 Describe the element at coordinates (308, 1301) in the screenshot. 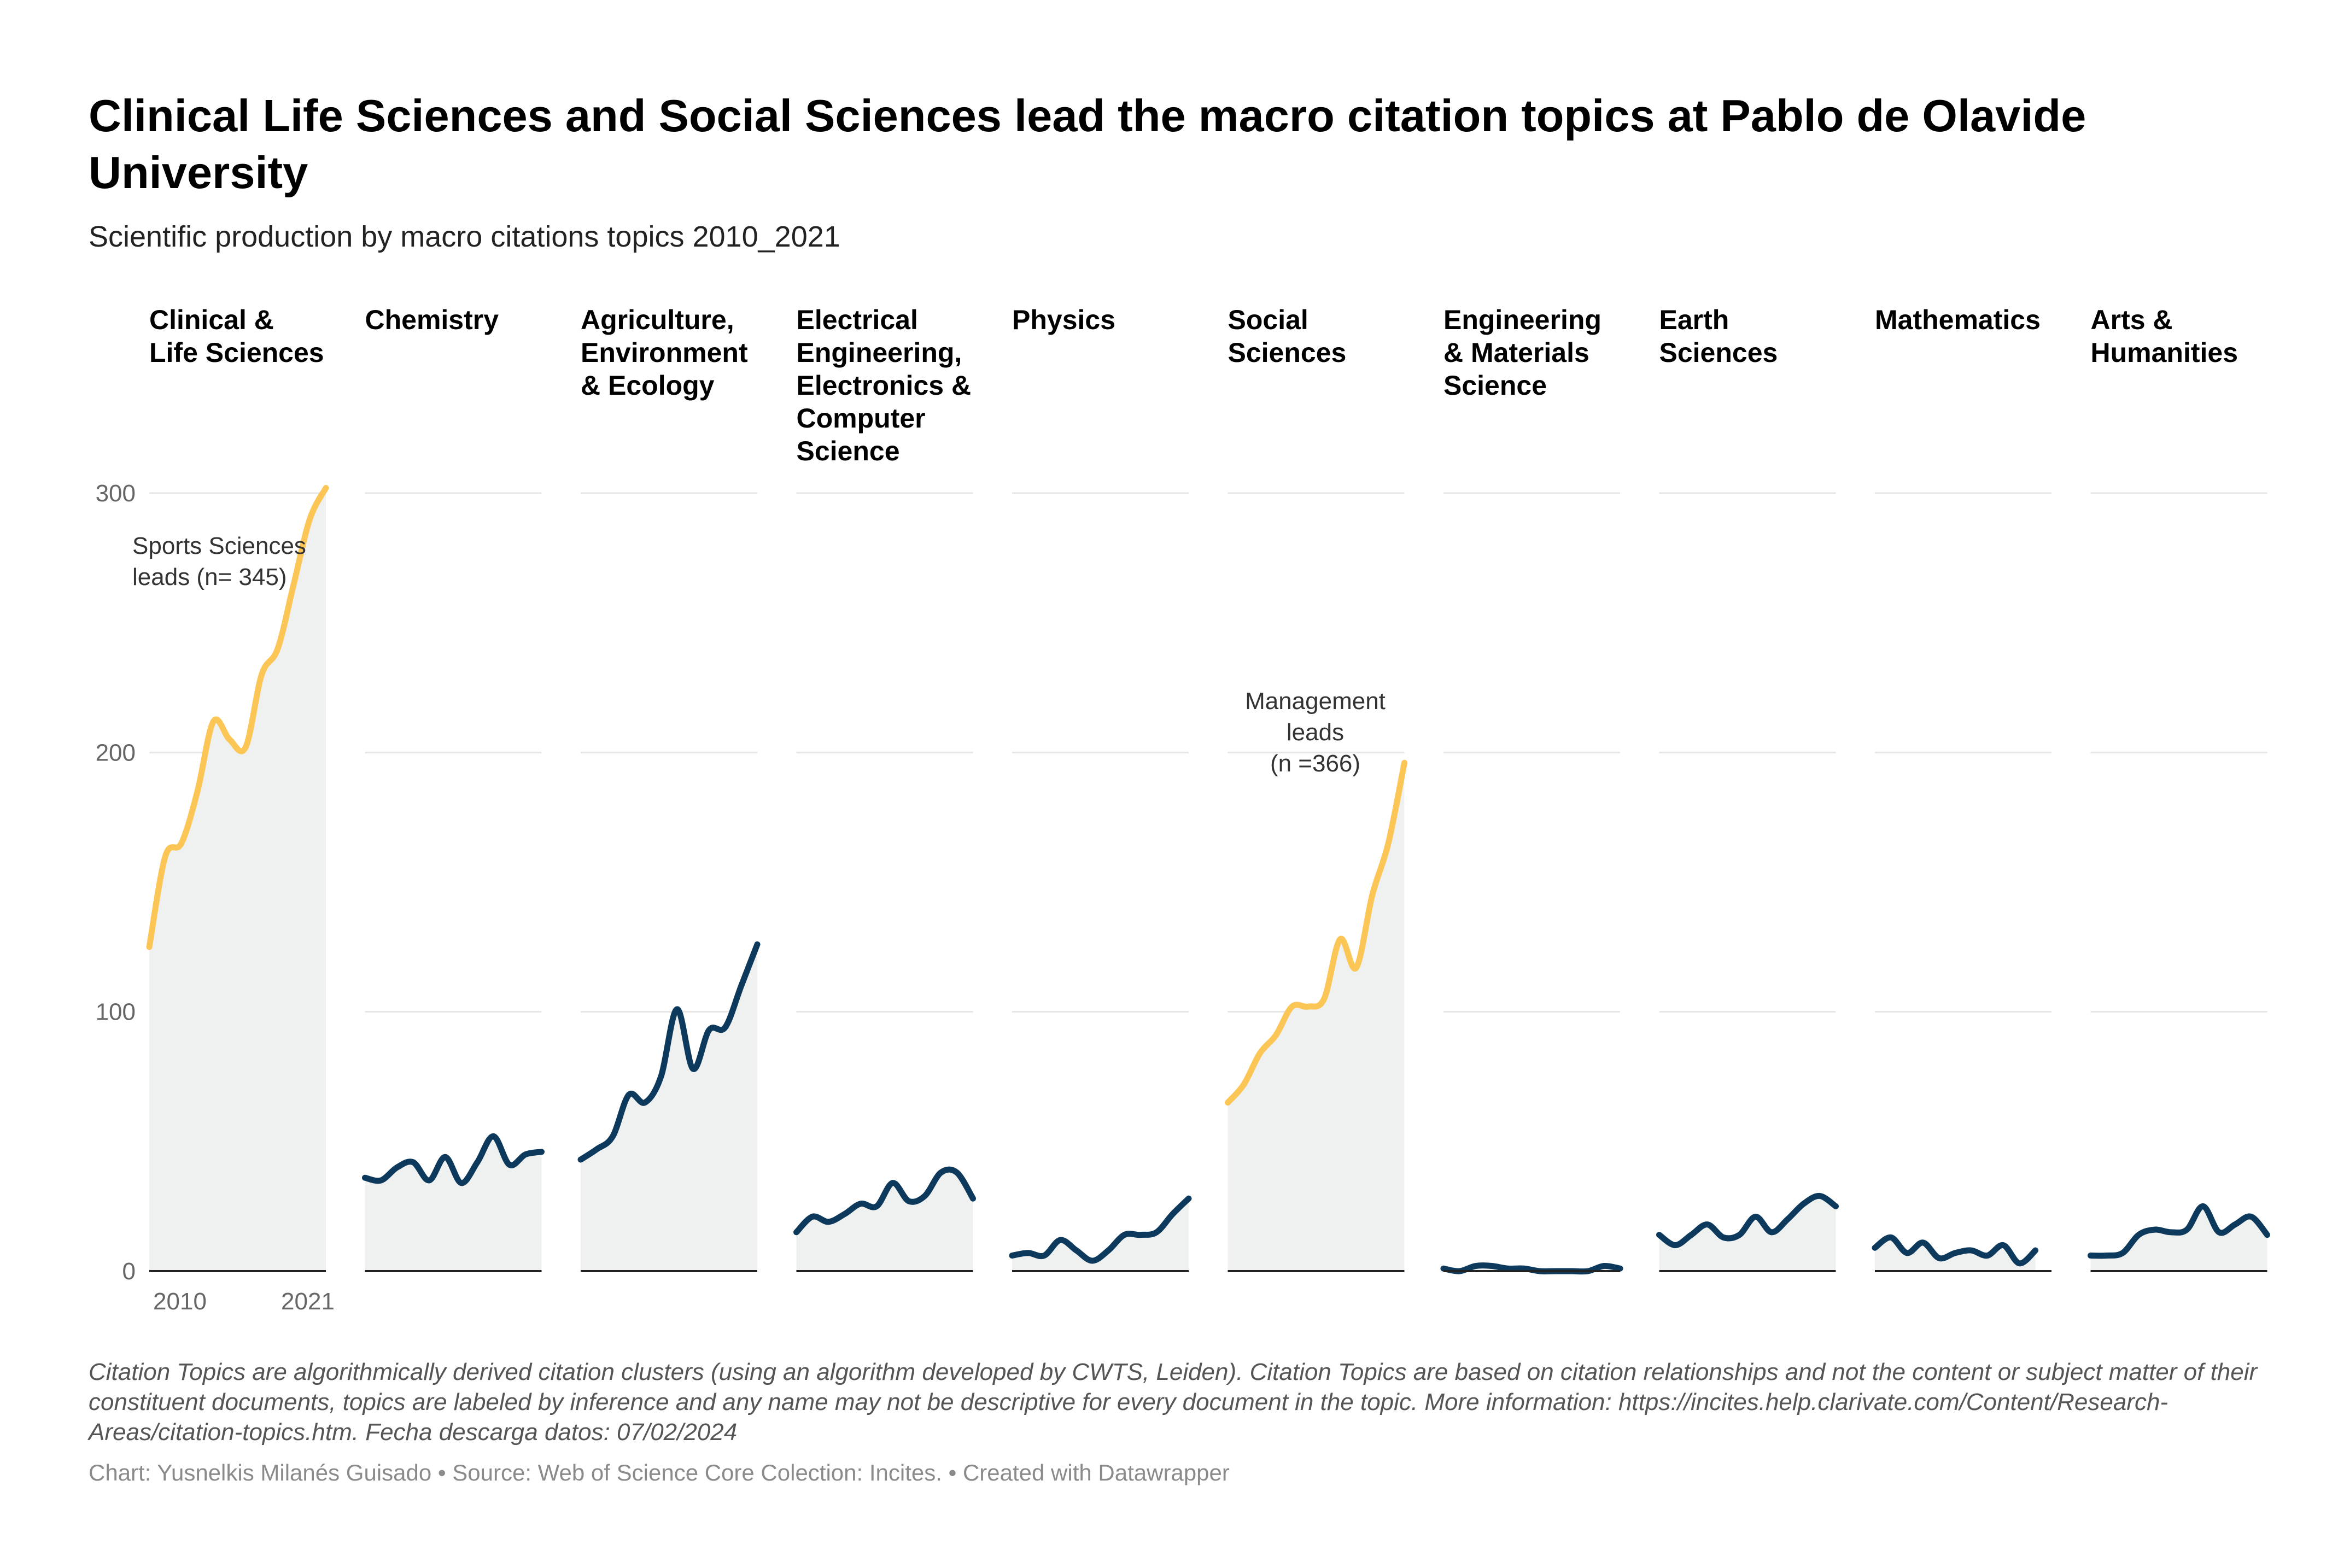

I see `x-tick-label: 2021` at that location.